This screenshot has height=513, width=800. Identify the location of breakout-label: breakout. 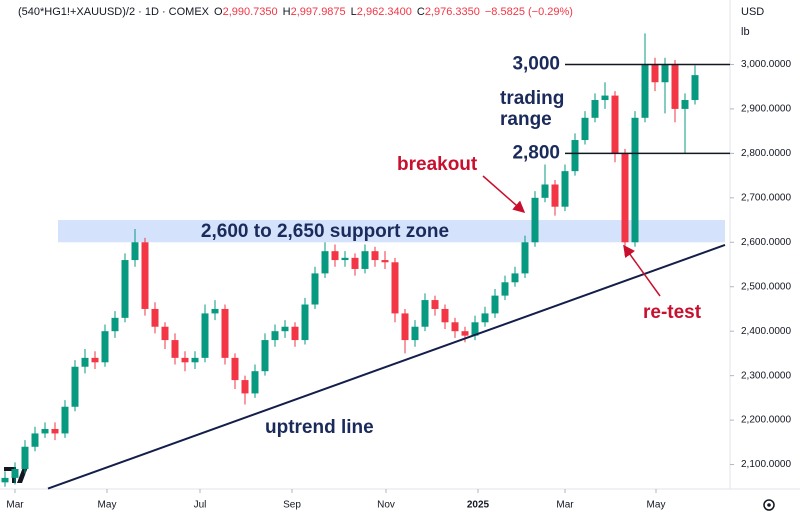
(437, 164).